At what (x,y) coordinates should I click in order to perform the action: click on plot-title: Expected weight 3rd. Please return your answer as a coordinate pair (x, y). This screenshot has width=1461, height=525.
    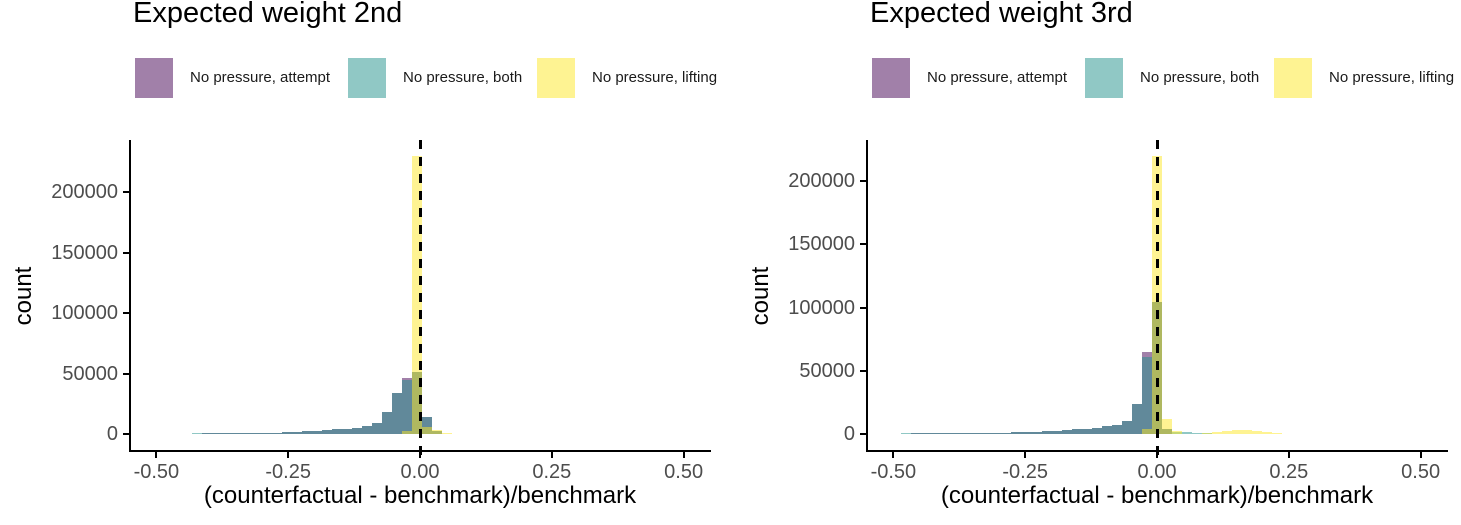
    Looking at the image, I should click on (1001, 14).